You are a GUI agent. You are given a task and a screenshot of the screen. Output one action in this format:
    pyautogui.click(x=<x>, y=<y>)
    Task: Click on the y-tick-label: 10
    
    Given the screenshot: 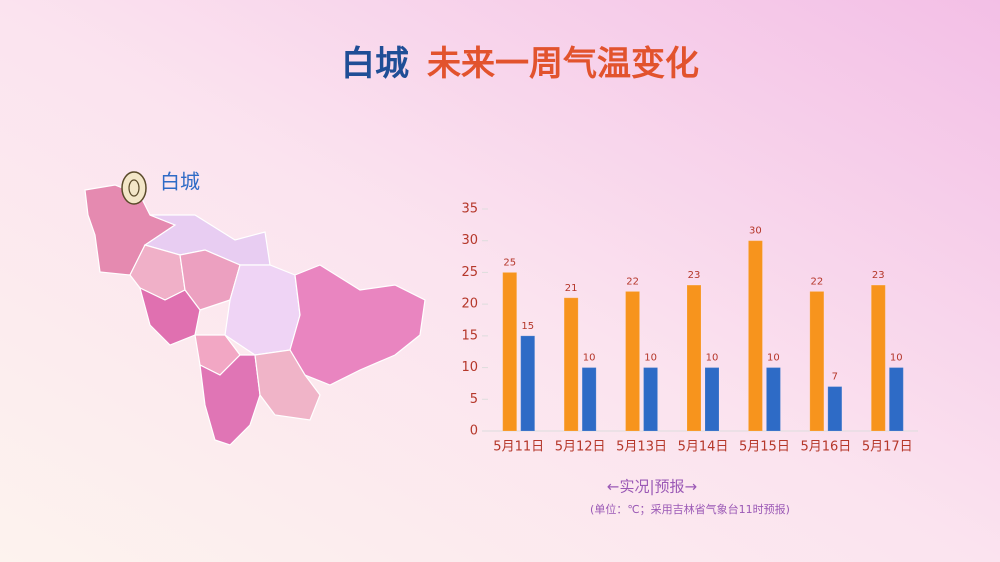 What is the action you would take?
    pyautogui.click(x=469, y=367)
    